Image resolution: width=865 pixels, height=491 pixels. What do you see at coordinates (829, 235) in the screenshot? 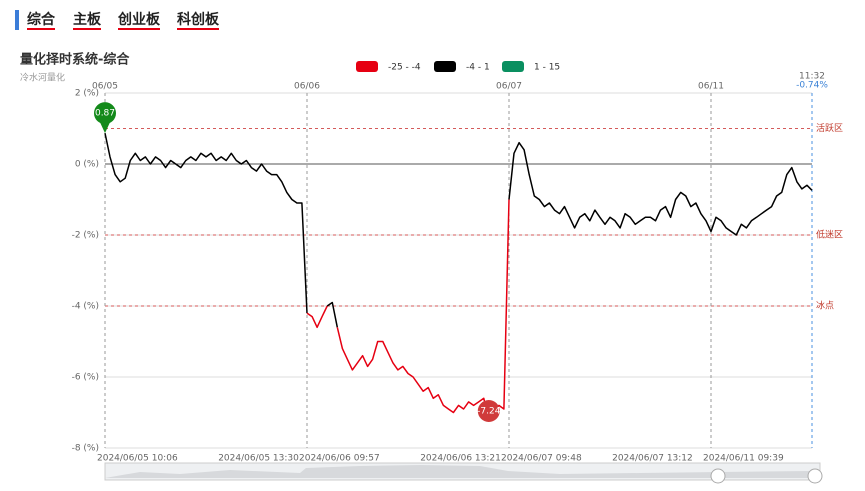
I see `reference-label: 低迷区` at bounding box center [829, 235].